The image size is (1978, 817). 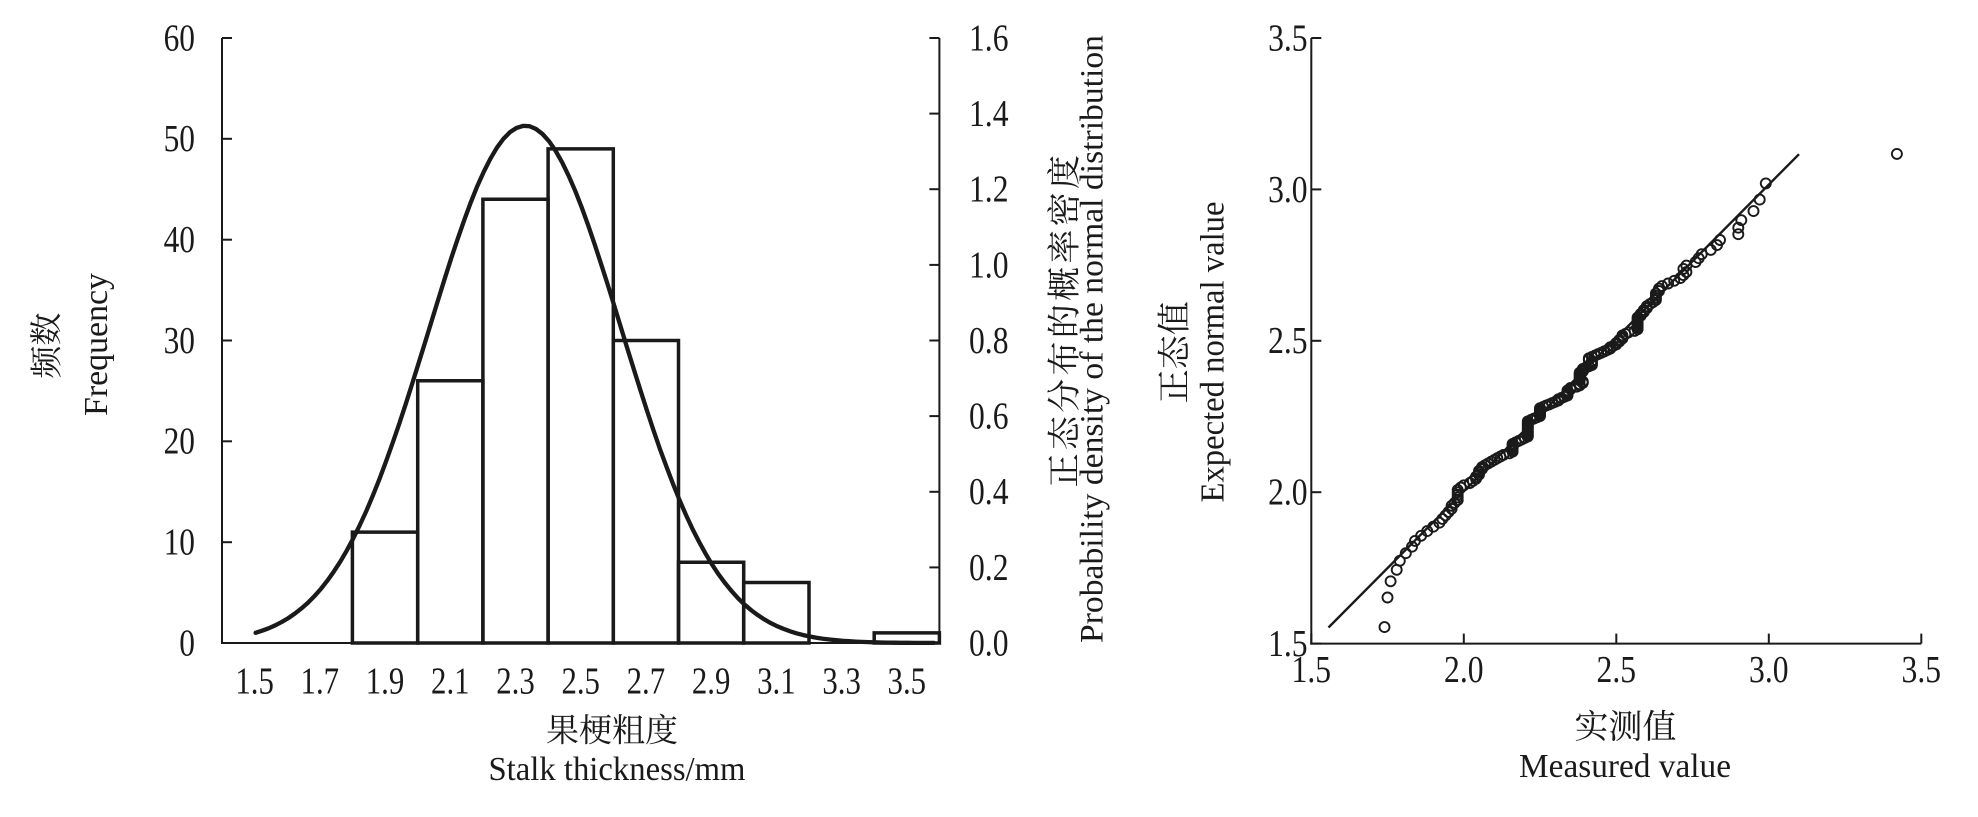 I want to click on svg-text: 0.0, so click(x=989, y=643).